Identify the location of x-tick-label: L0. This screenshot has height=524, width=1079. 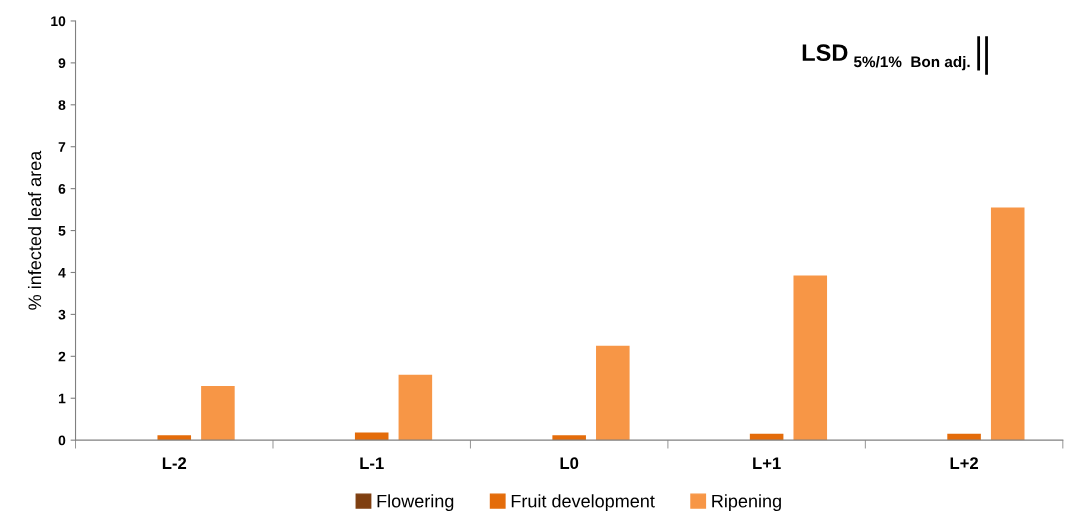
(569, 463).